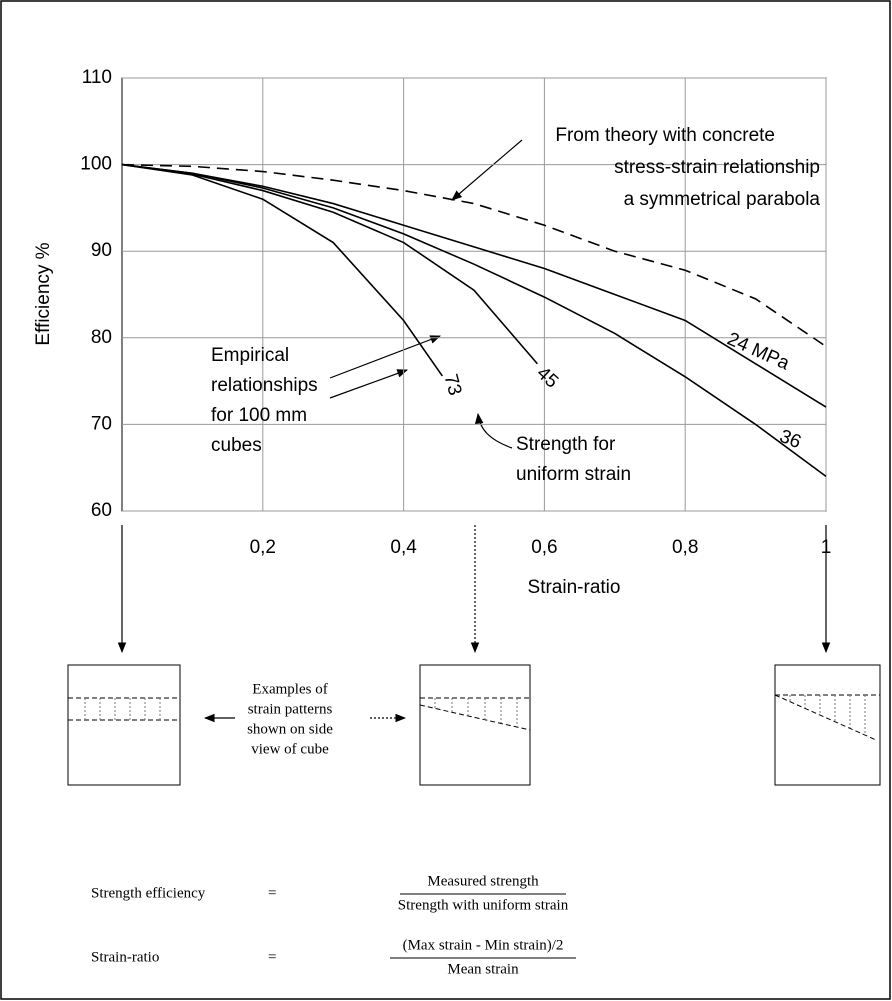 Image resolution: width=892 pixels, height=1001 pixels. Describe the element at coordinates (101, 423) in the screenshot. I see `y-tick-label: 70` at that location.